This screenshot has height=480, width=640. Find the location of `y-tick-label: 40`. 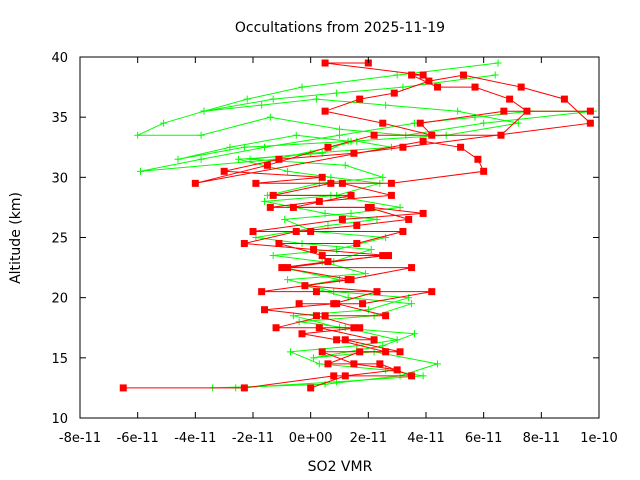

y-tick-label: 40 is located at coordinates (59, 58).